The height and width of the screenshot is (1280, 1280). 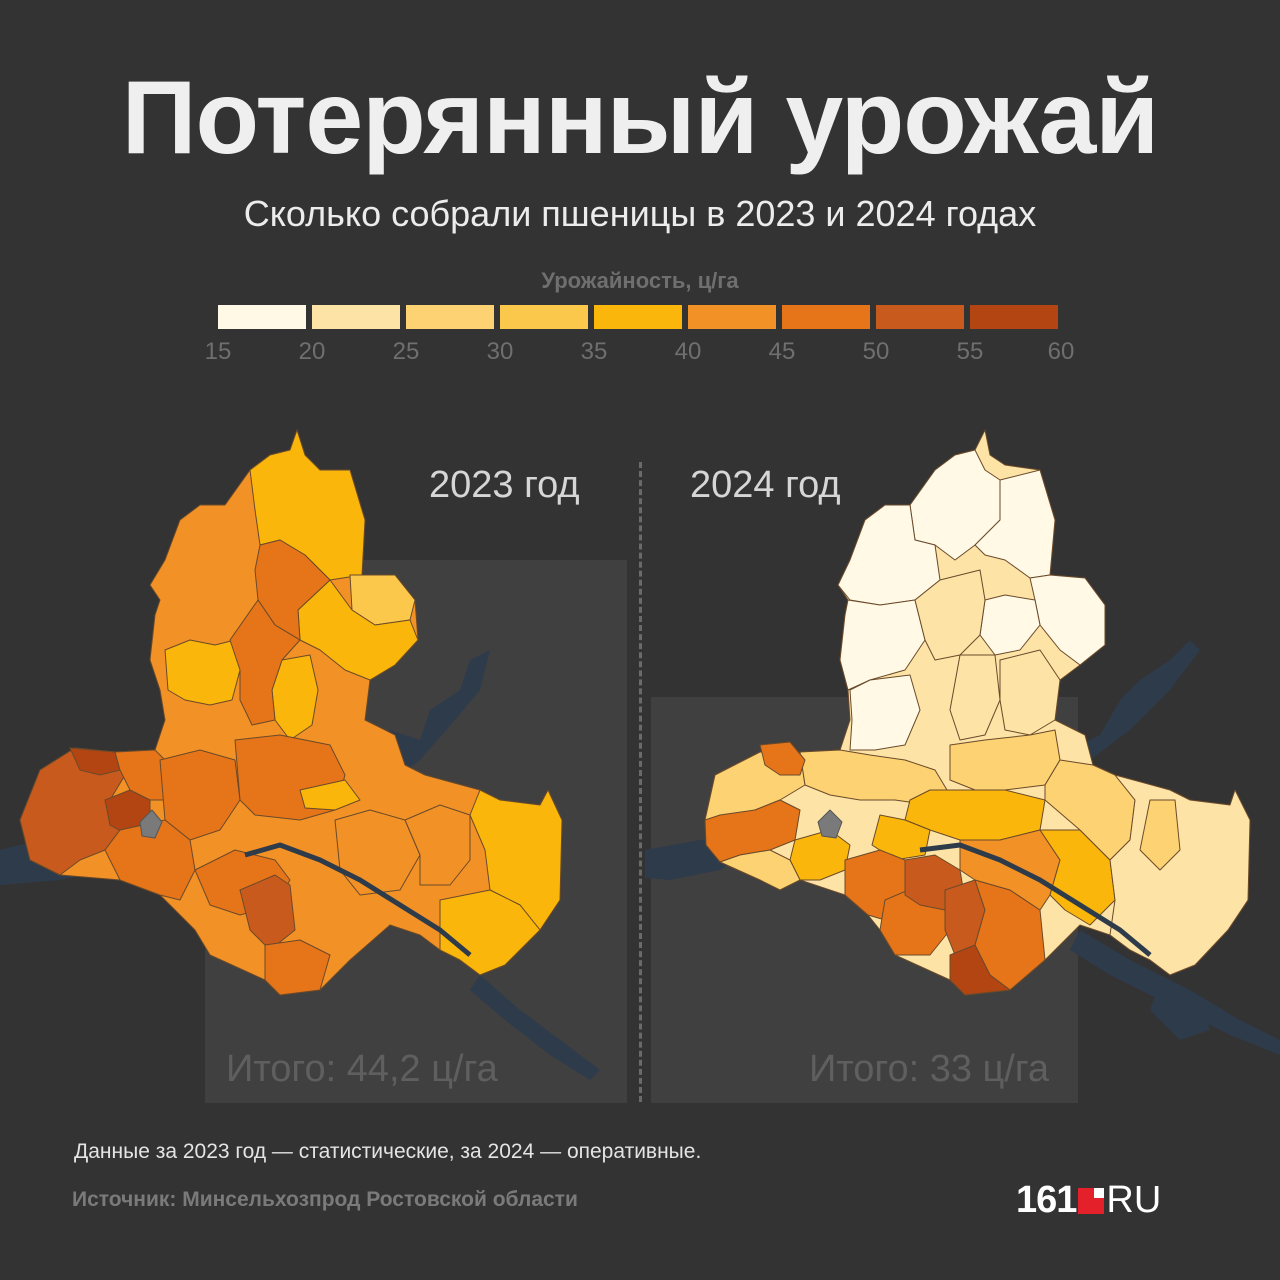 I want to click on legend-ticks: 15 20 25 30 35 40 45 50 55 60, so click(x=640, y=355).